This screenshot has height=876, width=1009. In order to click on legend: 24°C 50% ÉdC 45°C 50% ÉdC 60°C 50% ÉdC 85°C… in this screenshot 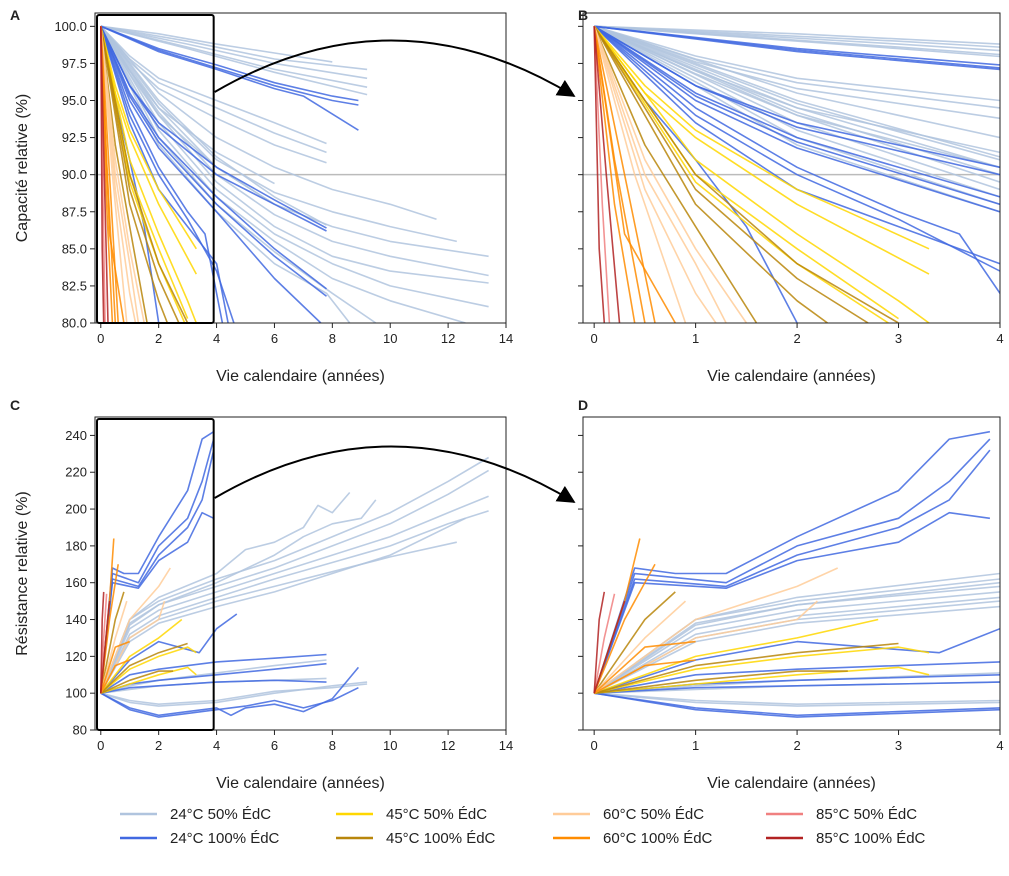, I will do `click(523, 826)`.